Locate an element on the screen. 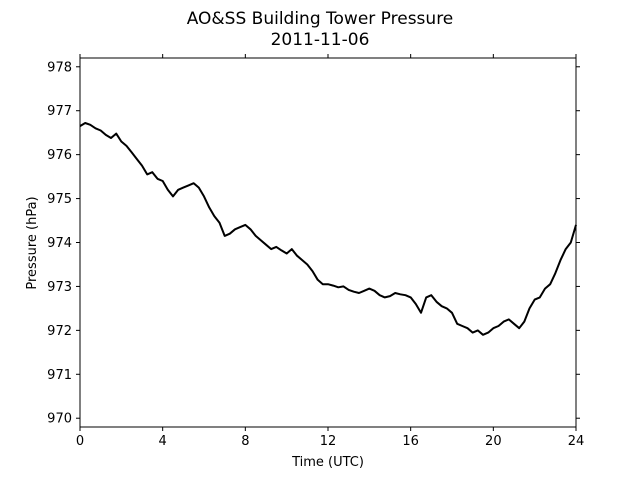 The height and width of the screenshot is (480, 640). chart-subtitle: 2011-11-06 is located at coordinates (320, 40).